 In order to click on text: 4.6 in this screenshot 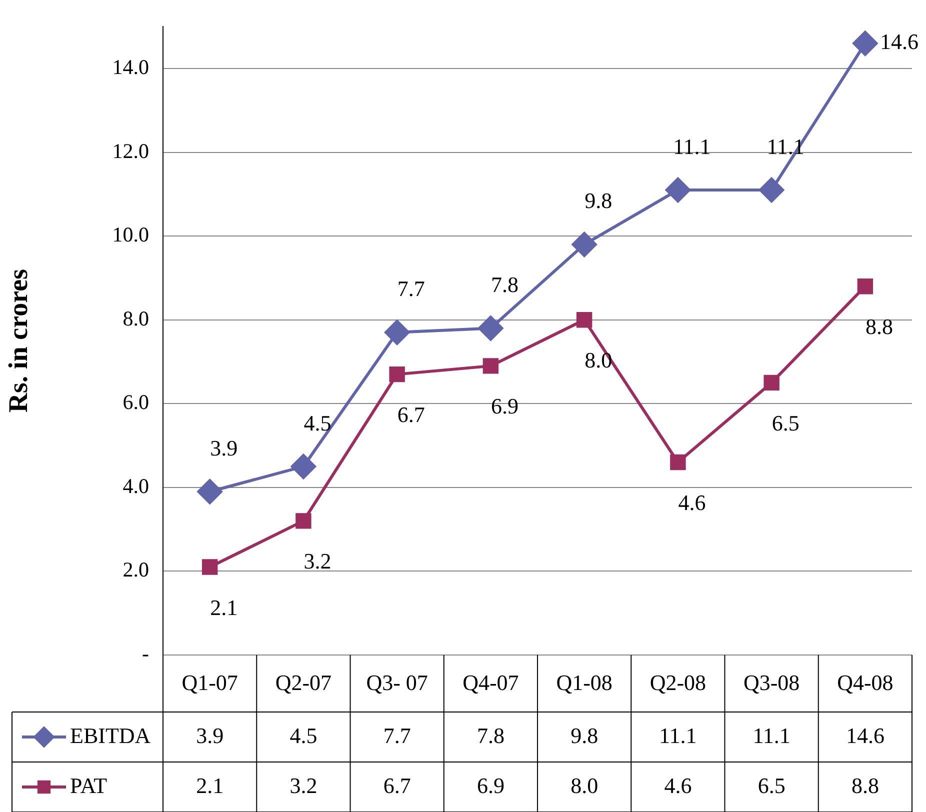, I will do `click(692, 503)`.